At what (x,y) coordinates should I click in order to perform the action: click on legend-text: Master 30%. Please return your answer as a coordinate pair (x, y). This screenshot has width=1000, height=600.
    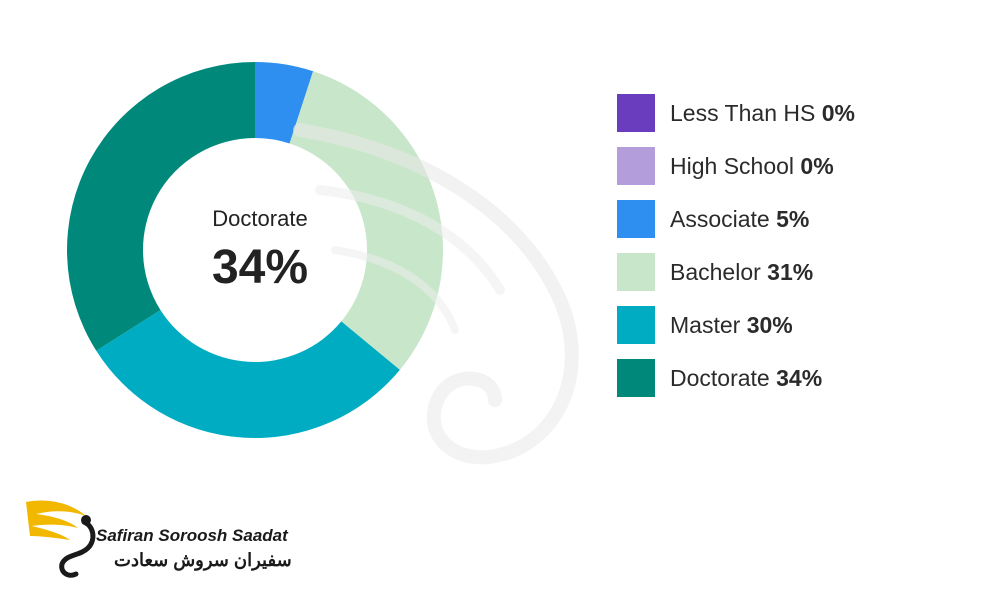
    Looking at the image, I should click on (731, 325).